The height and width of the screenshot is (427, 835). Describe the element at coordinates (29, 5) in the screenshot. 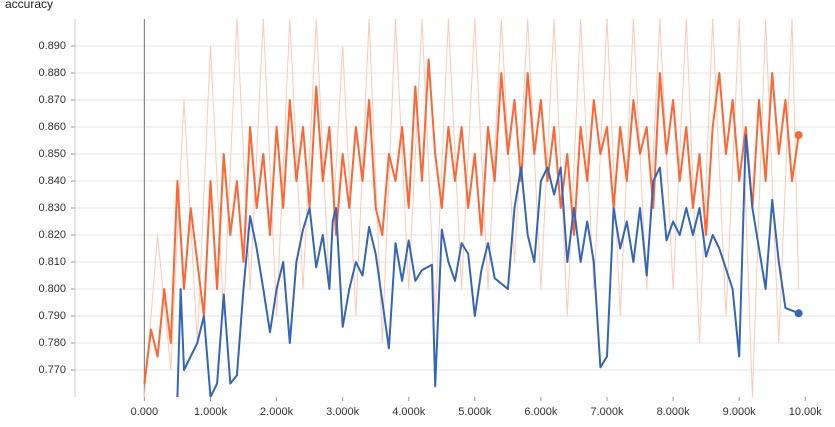

I see `chart-title: accuracy` at that location.